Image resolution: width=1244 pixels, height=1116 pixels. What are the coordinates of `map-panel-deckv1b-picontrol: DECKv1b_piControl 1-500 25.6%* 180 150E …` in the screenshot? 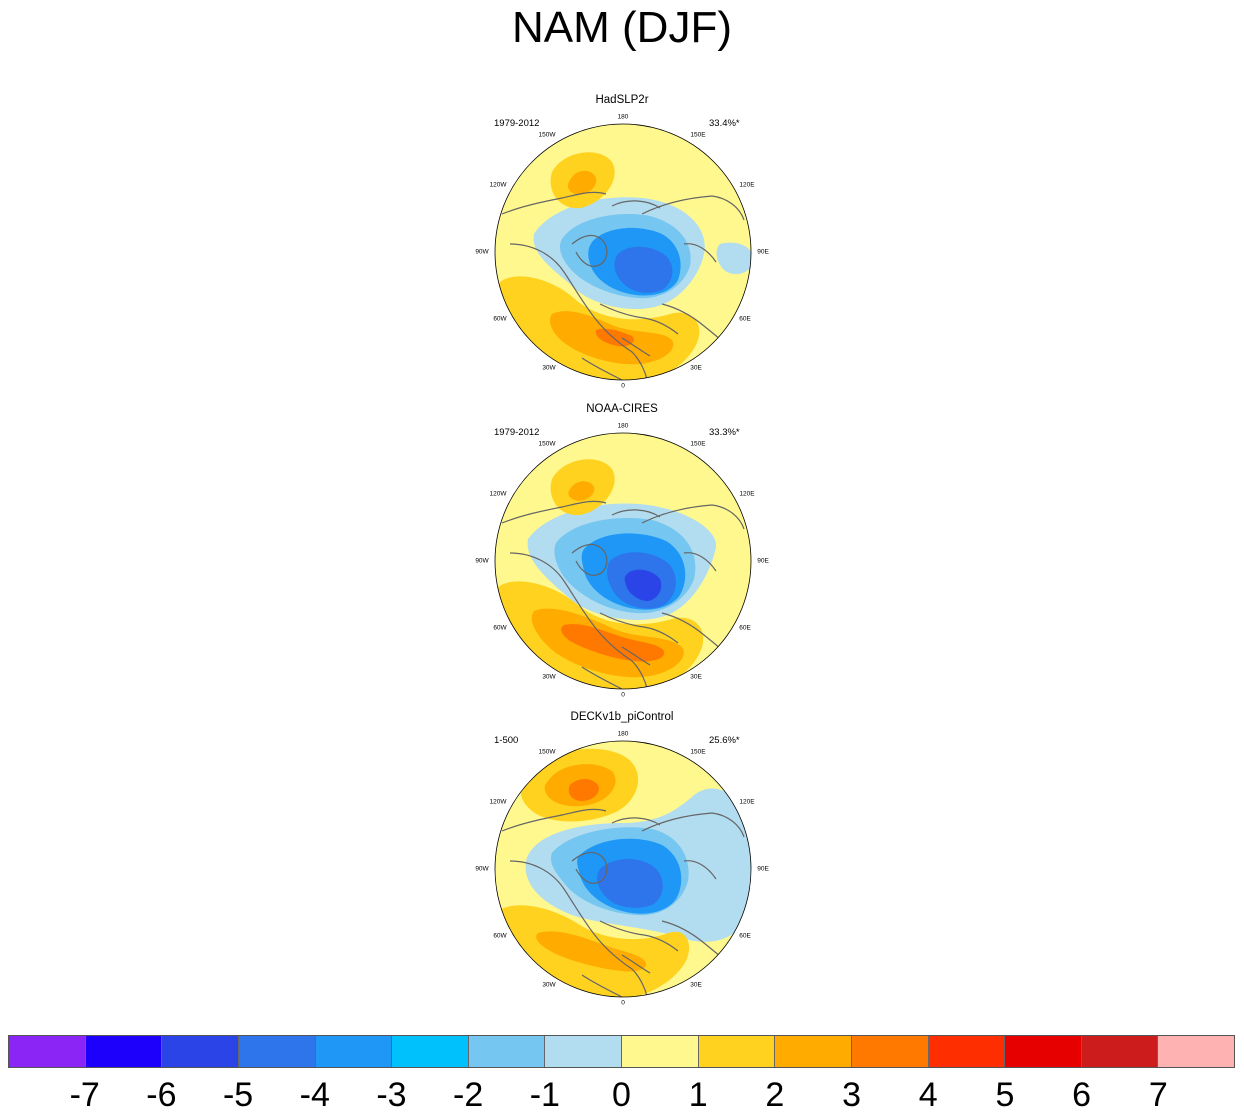 It's located at (622, 861).